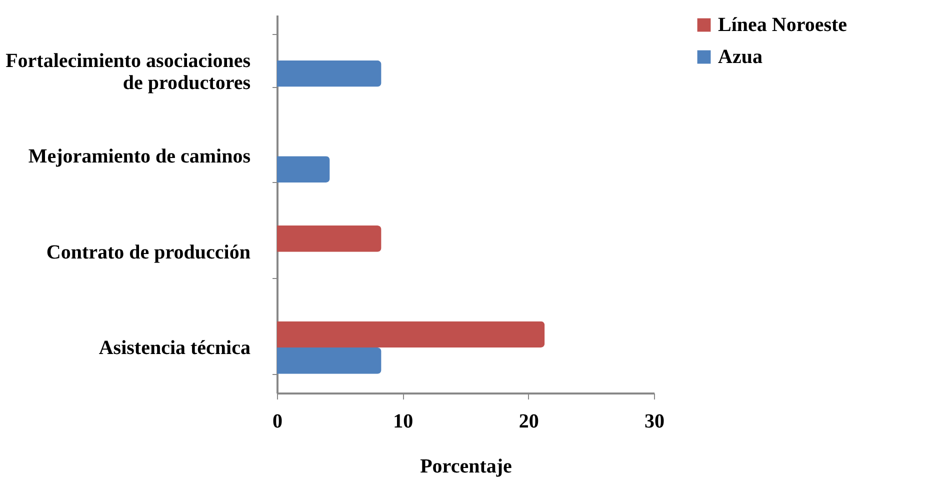 The image size is (935, 495). Describe the element at coordinates (277, 421) in the screenshot. I see `x-tick-label: 0` at that location.